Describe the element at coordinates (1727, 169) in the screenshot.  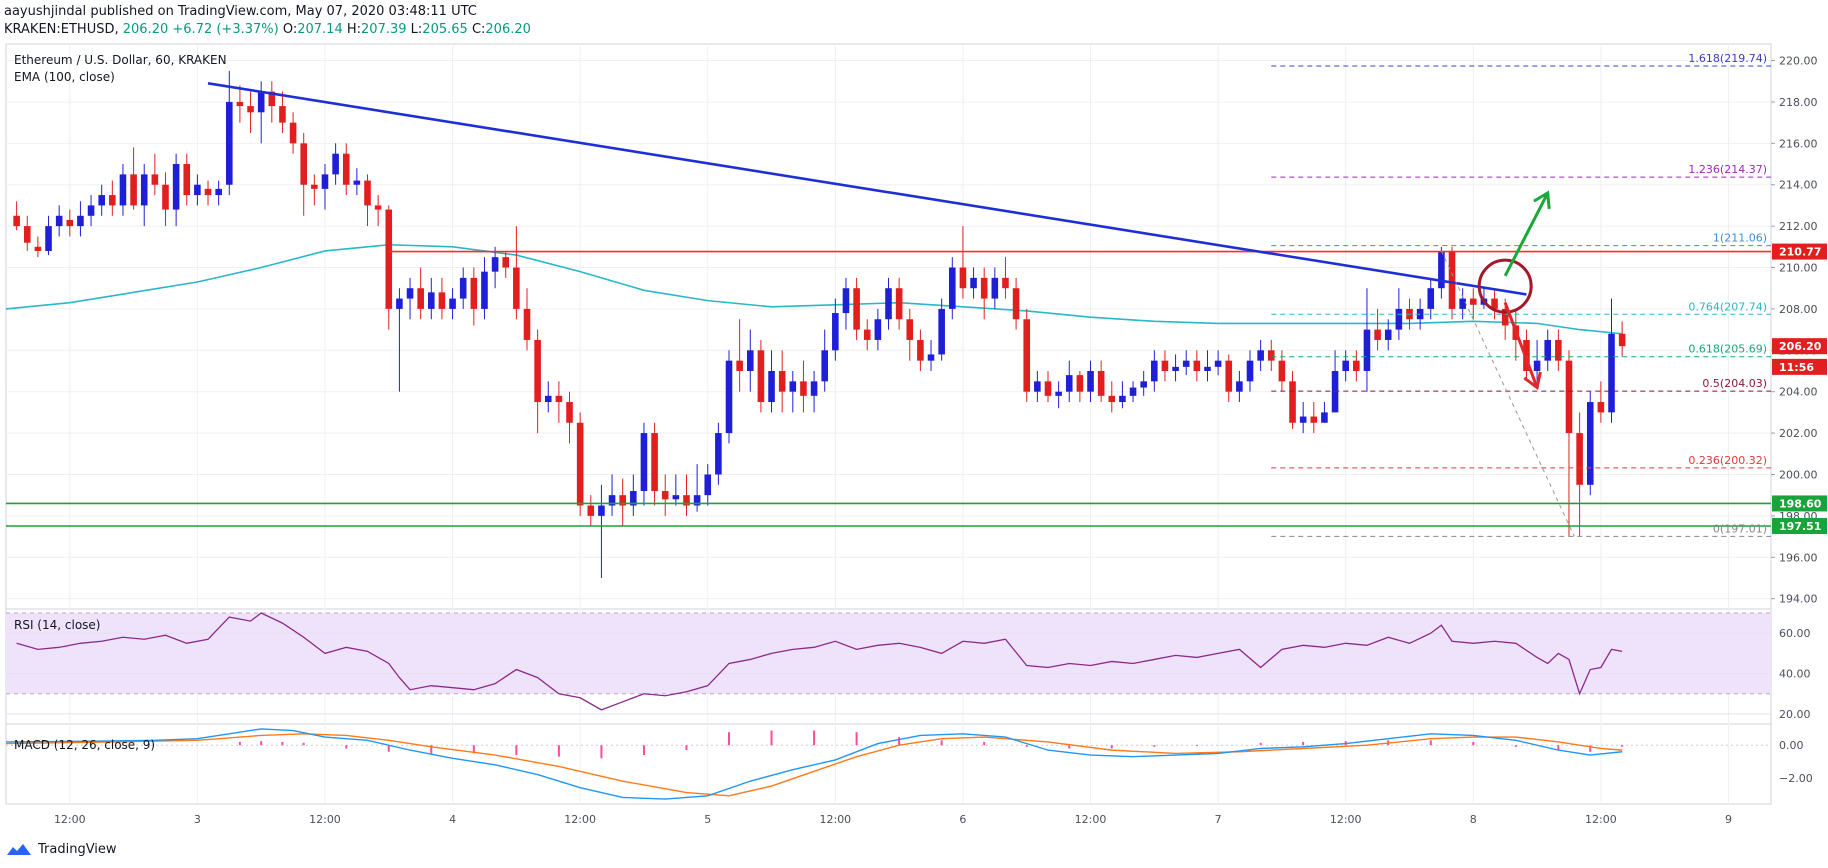
I see `fib-level-label: 1.236(214.37)` at that location.